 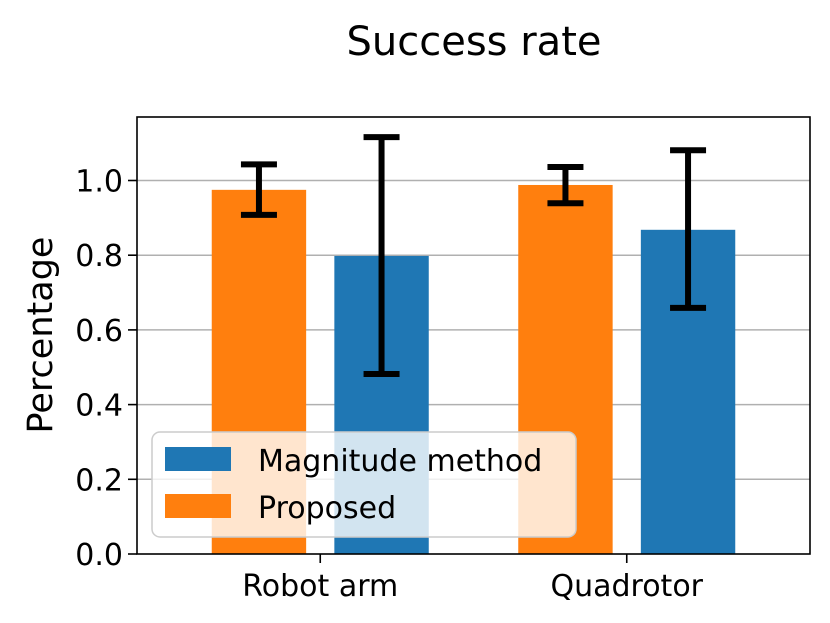 What do you see at coordinates (99, 480) in the screenshot?
I see `y-tick-label-1: 0.2` at bounding box center [99, 480].